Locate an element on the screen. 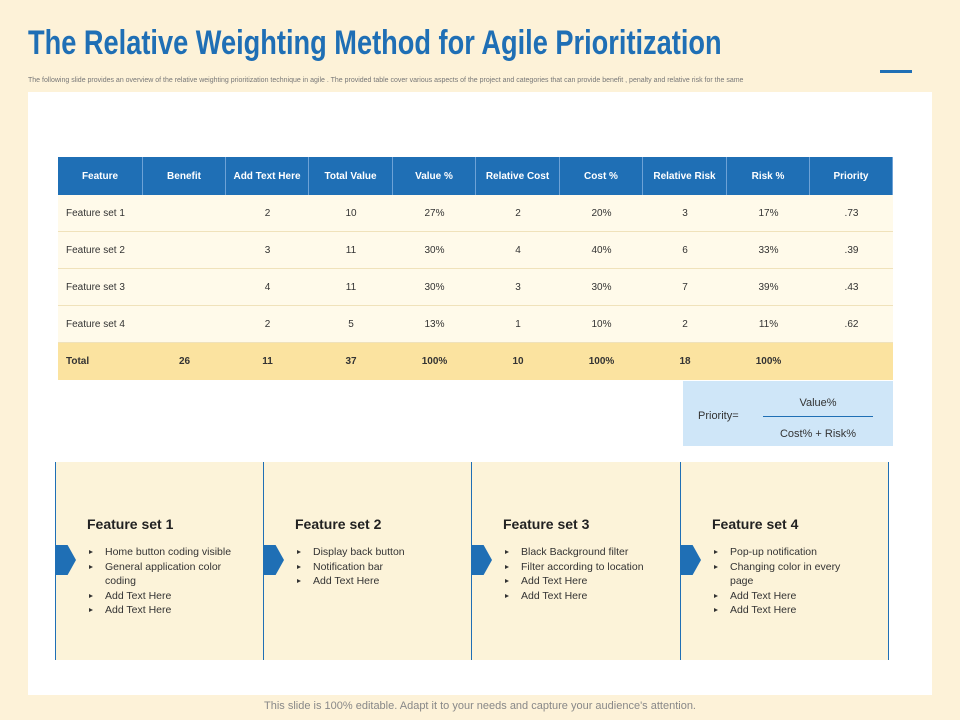 The width and height of the screenshot is (960, 720). card-item: Black Background filter is located at coordinates (578, 552).